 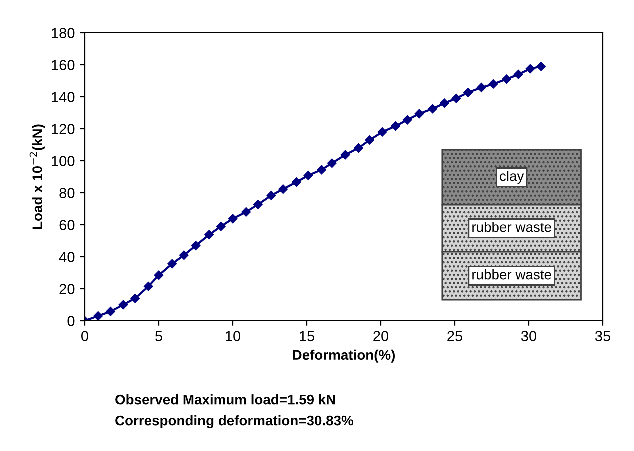 What do you see at coordinates (344, 356) in the screenshot?
I see `x-axis-title: Deformation(%)` at bounding box center [344, 356].